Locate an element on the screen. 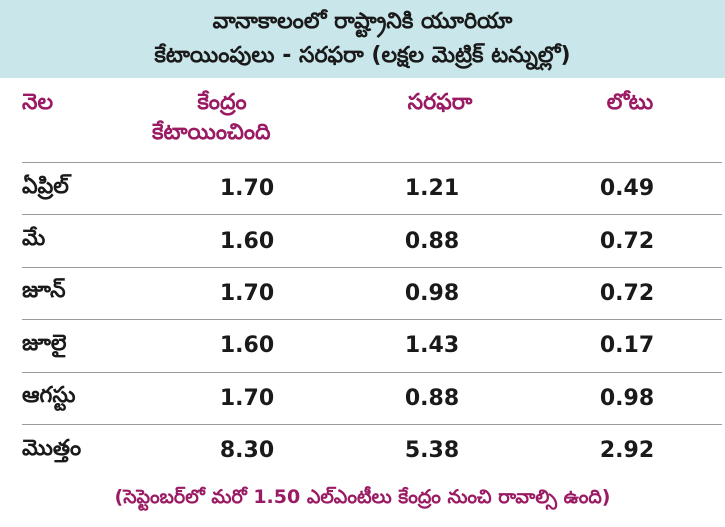  header-allocated: కేంద్రం కేటాయించింది is located at coordinates (252, 118).